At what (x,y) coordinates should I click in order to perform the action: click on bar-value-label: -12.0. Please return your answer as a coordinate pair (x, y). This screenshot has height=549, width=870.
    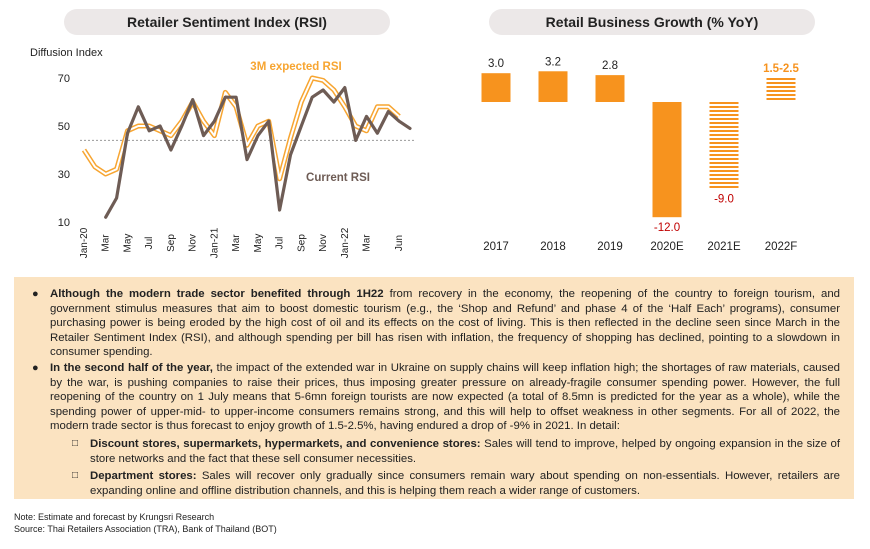
    Looking at the image, I should click on (667, 228).